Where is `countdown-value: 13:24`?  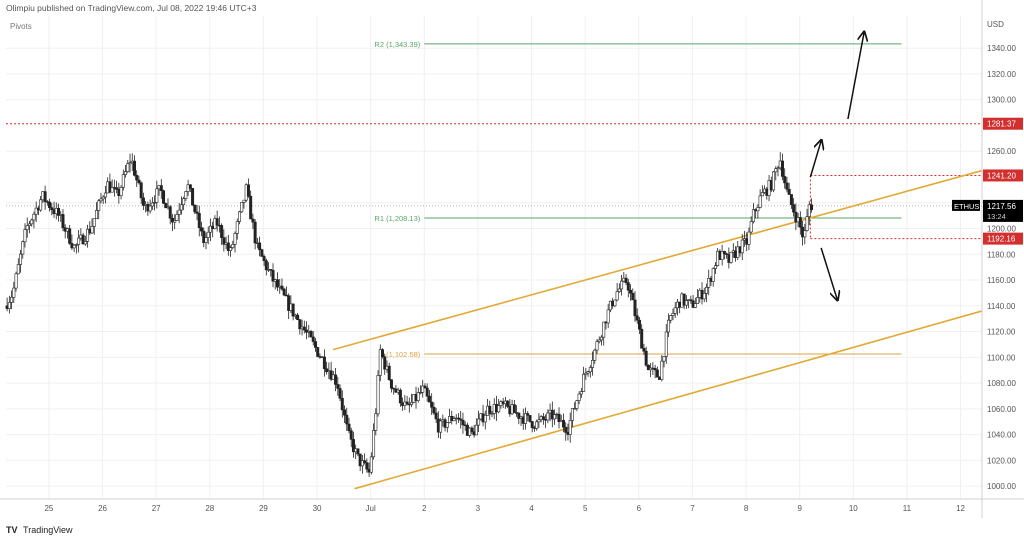
countdown-value: 13:24 is located at coordinates (996, 216).